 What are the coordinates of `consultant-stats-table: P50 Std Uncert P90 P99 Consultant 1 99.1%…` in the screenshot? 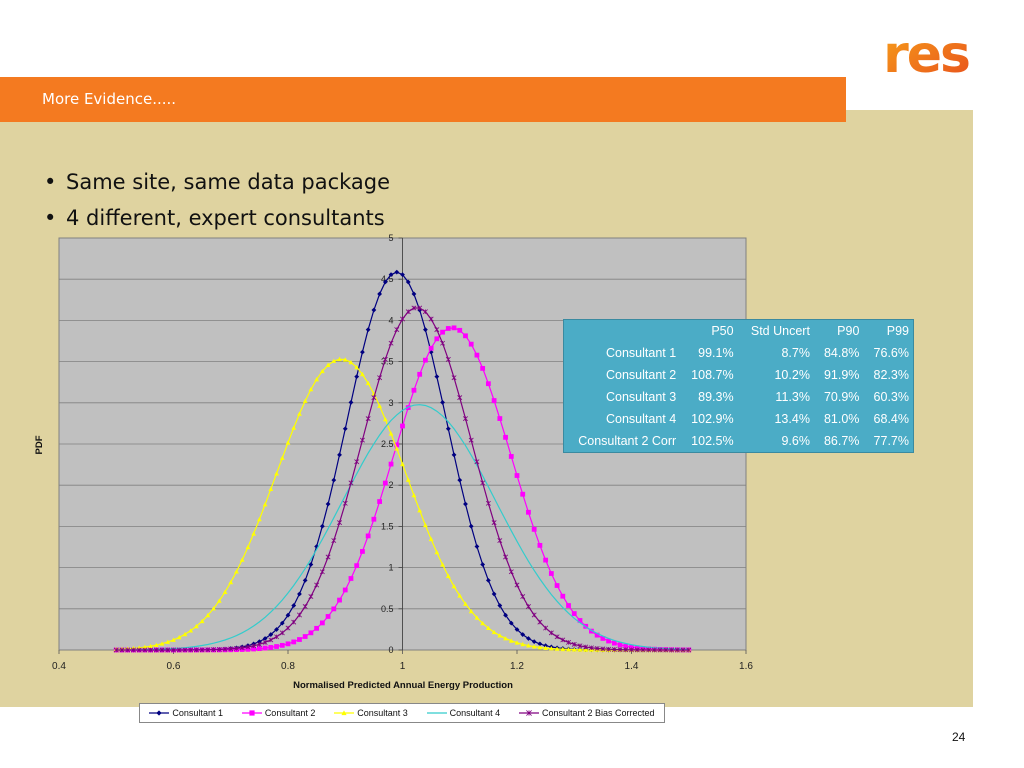 It's located at (738, 386).